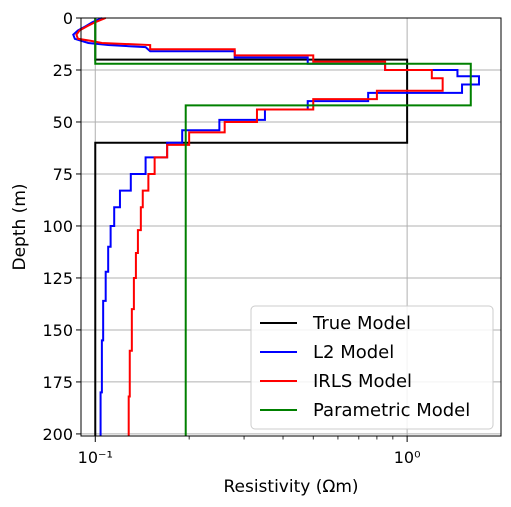 The width and height of the screenshot is (511, 507). Describe the element at coordinates (362, 381) in the screenshot. I see `legend-label-irls-model: IRLS Model` at that location.